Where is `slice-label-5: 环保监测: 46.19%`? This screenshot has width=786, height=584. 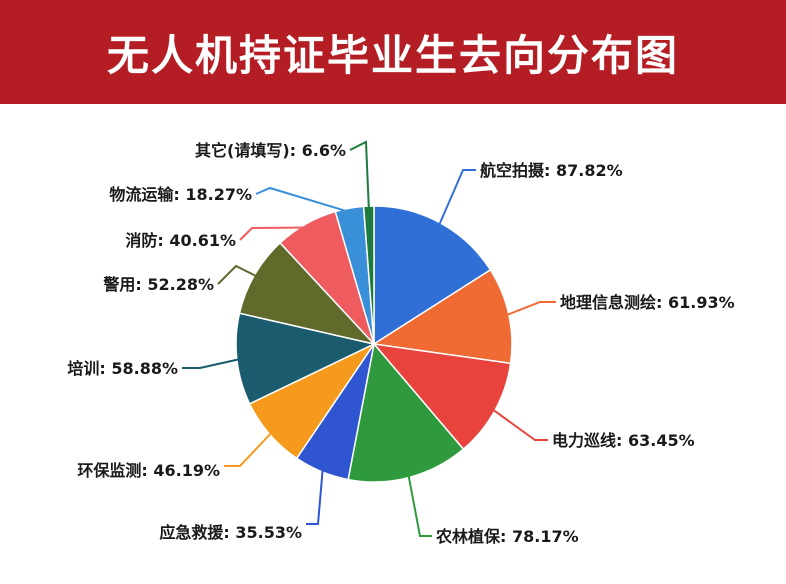
slice-label-5: 环保监测: 46.19% is located at coordinates (148, 470).